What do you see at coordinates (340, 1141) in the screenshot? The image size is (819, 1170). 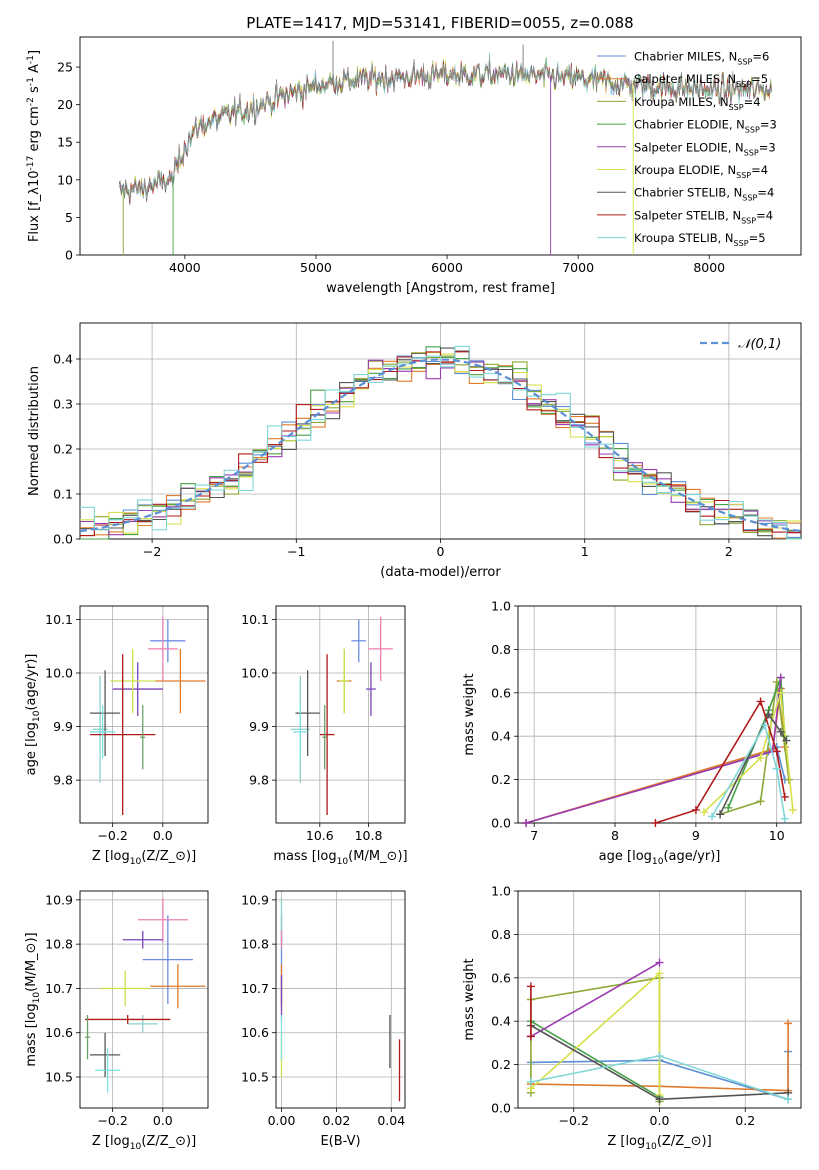 I see `mass_vs_EBV-xlabel: E(B-V)` at bounding box center [340, 1141].